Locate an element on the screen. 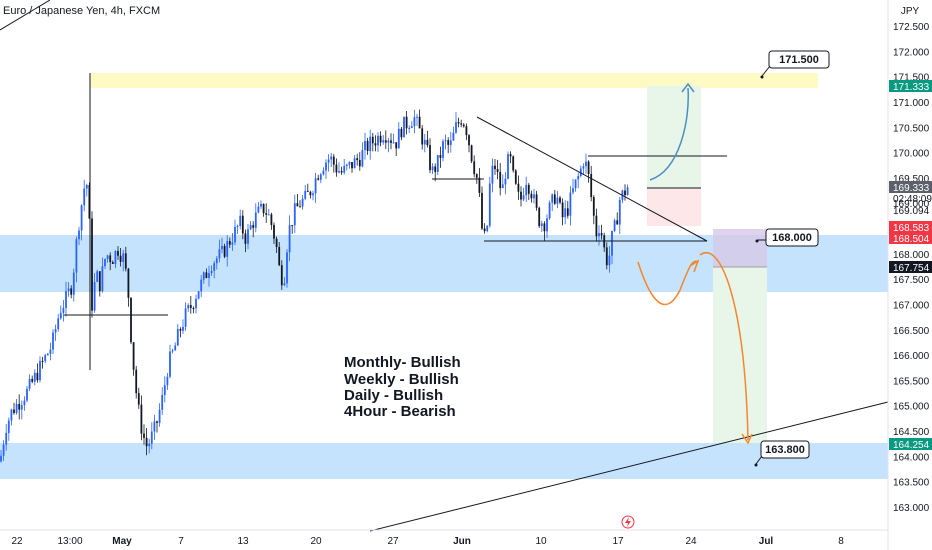  price-tag-label: 164.254 is located at coordinates (911, 445).